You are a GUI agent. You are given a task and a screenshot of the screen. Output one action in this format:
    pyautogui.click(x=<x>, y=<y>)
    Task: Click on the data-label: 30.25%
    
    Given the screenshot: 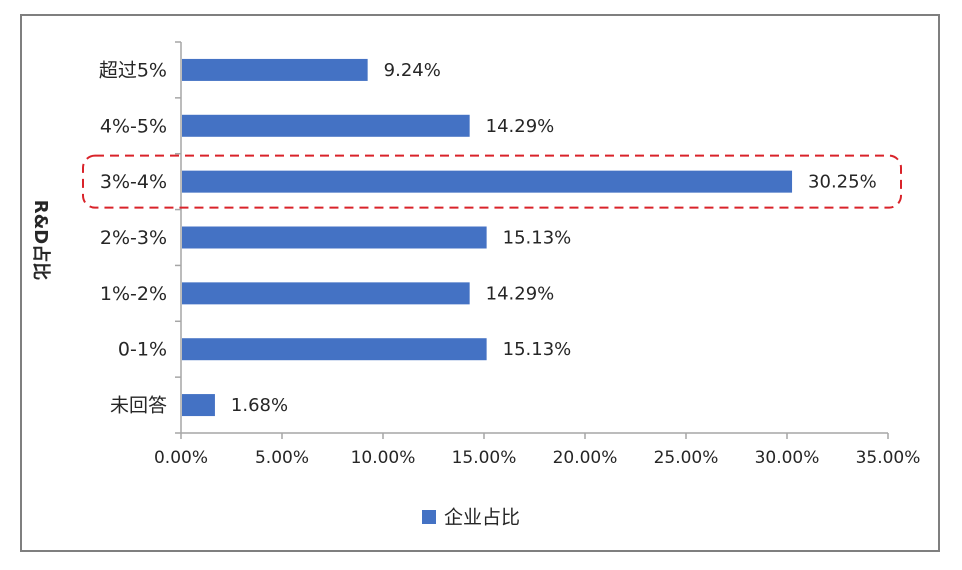 What is the action you would take?
    pyautogui.click(x=842, y=182)
    